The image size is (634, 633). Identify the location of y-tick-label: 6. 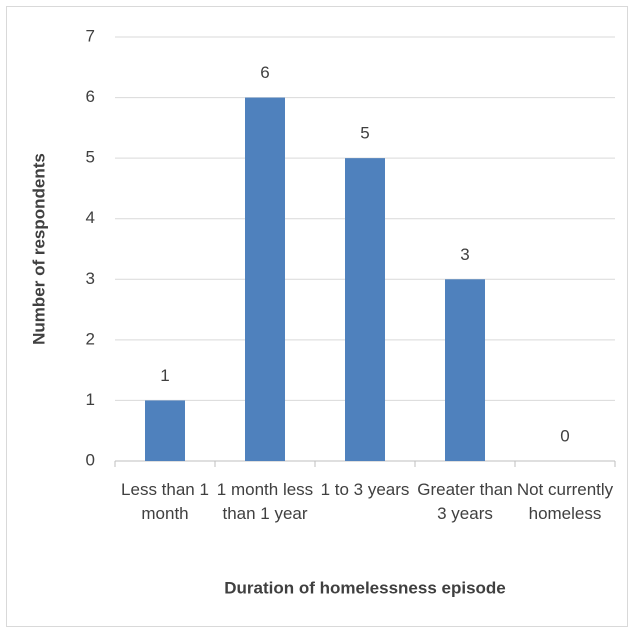
(90, 96).